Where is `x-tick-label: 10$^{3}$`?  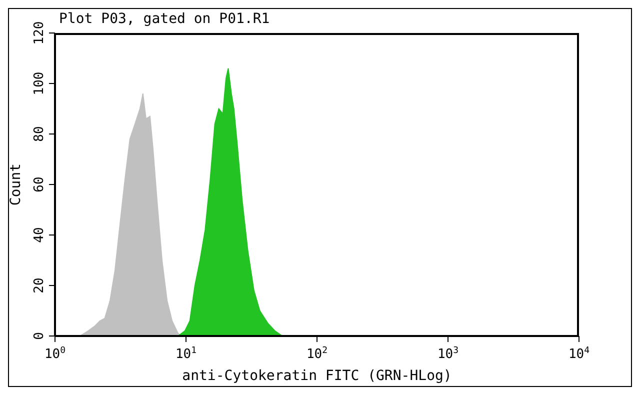 x-tick-label: 10$^{3}$ is located at coordinates (448, 354).